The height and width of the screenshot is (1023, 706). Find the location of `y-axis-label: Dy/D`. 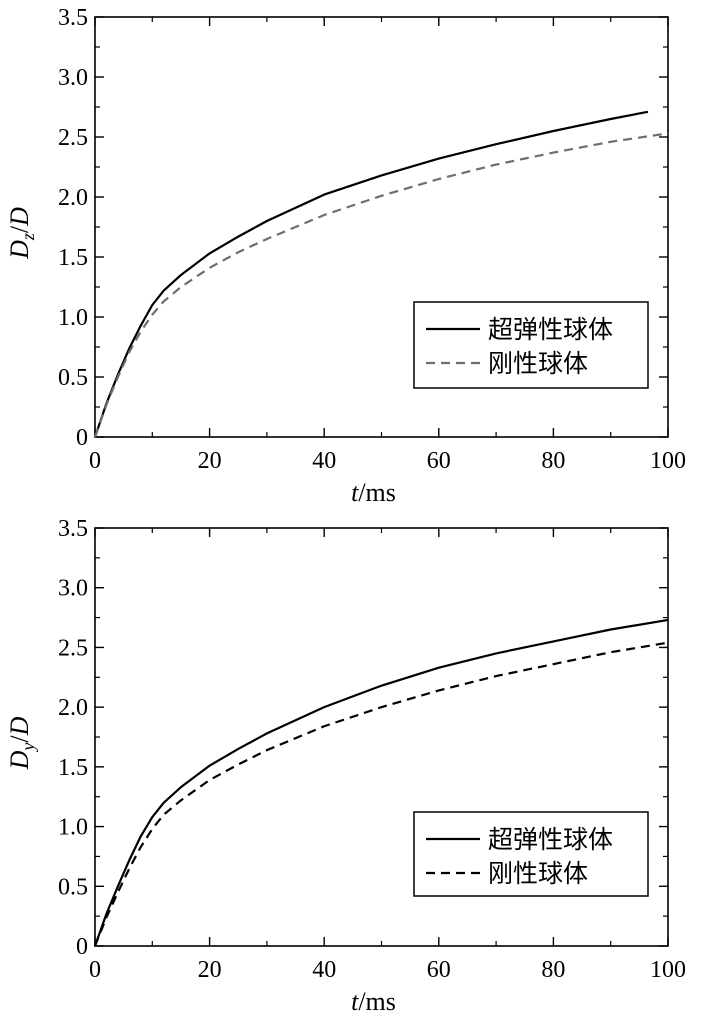

y-axis-label: Dy/D is located at coordinates (21, 743).